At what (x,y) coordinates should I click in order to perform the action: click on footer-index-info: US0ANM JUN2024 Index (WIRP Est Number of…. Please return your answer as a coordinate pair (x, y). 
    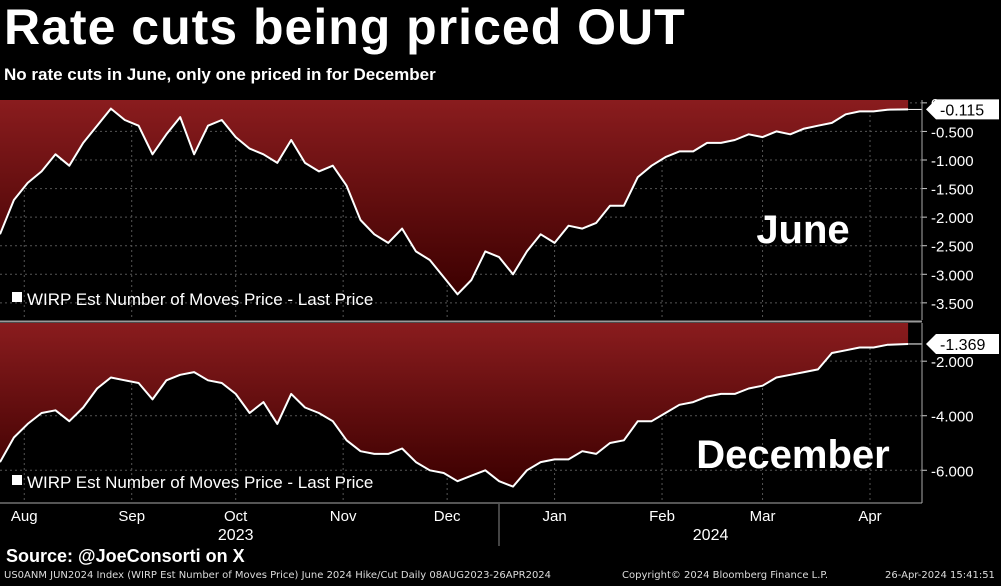
    Looking at the image, I should click on (278, 575).